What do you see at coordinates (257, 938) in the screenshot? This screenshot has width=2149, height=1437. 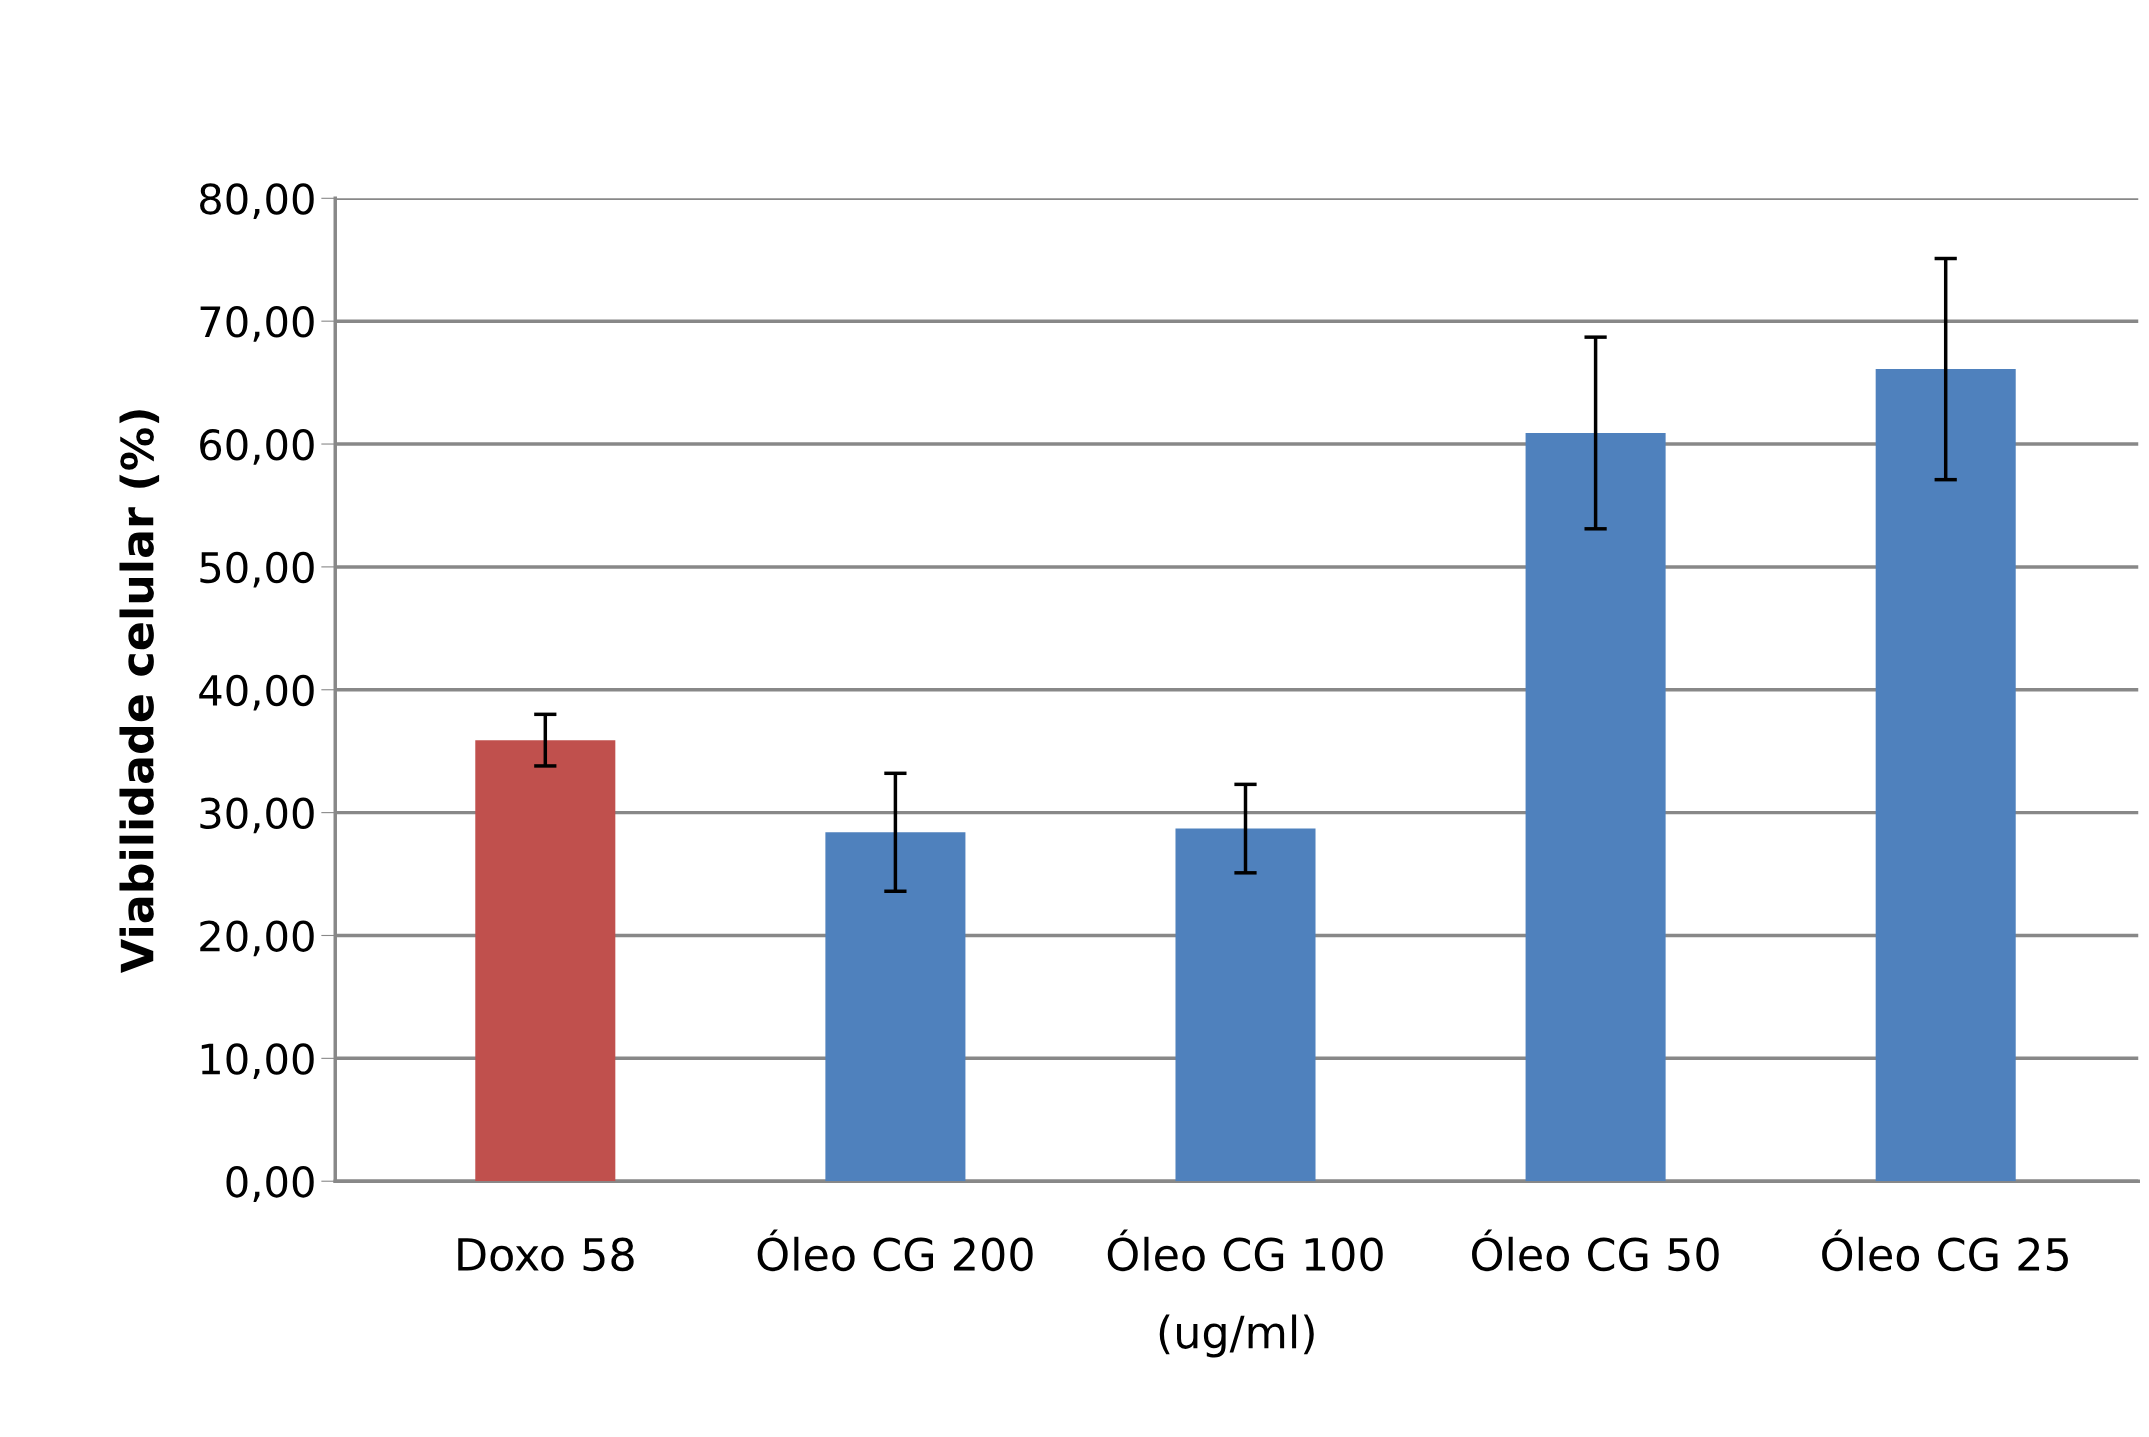 I see `y-tick-label: 20,00` at bounding box center [257, 938].